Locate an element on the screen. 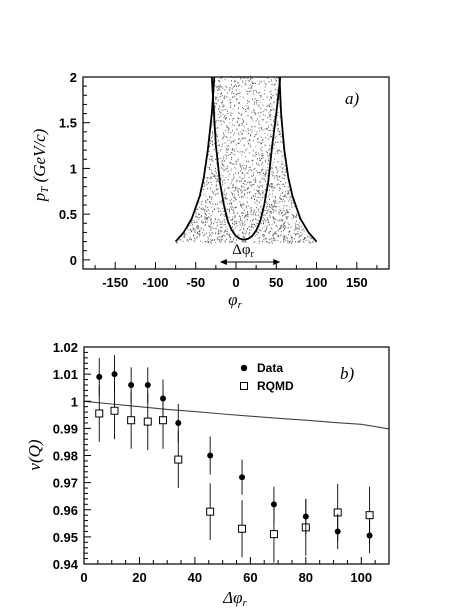 This screenshot has height=610, width=471. data-point is located at coordinates (305, 516).